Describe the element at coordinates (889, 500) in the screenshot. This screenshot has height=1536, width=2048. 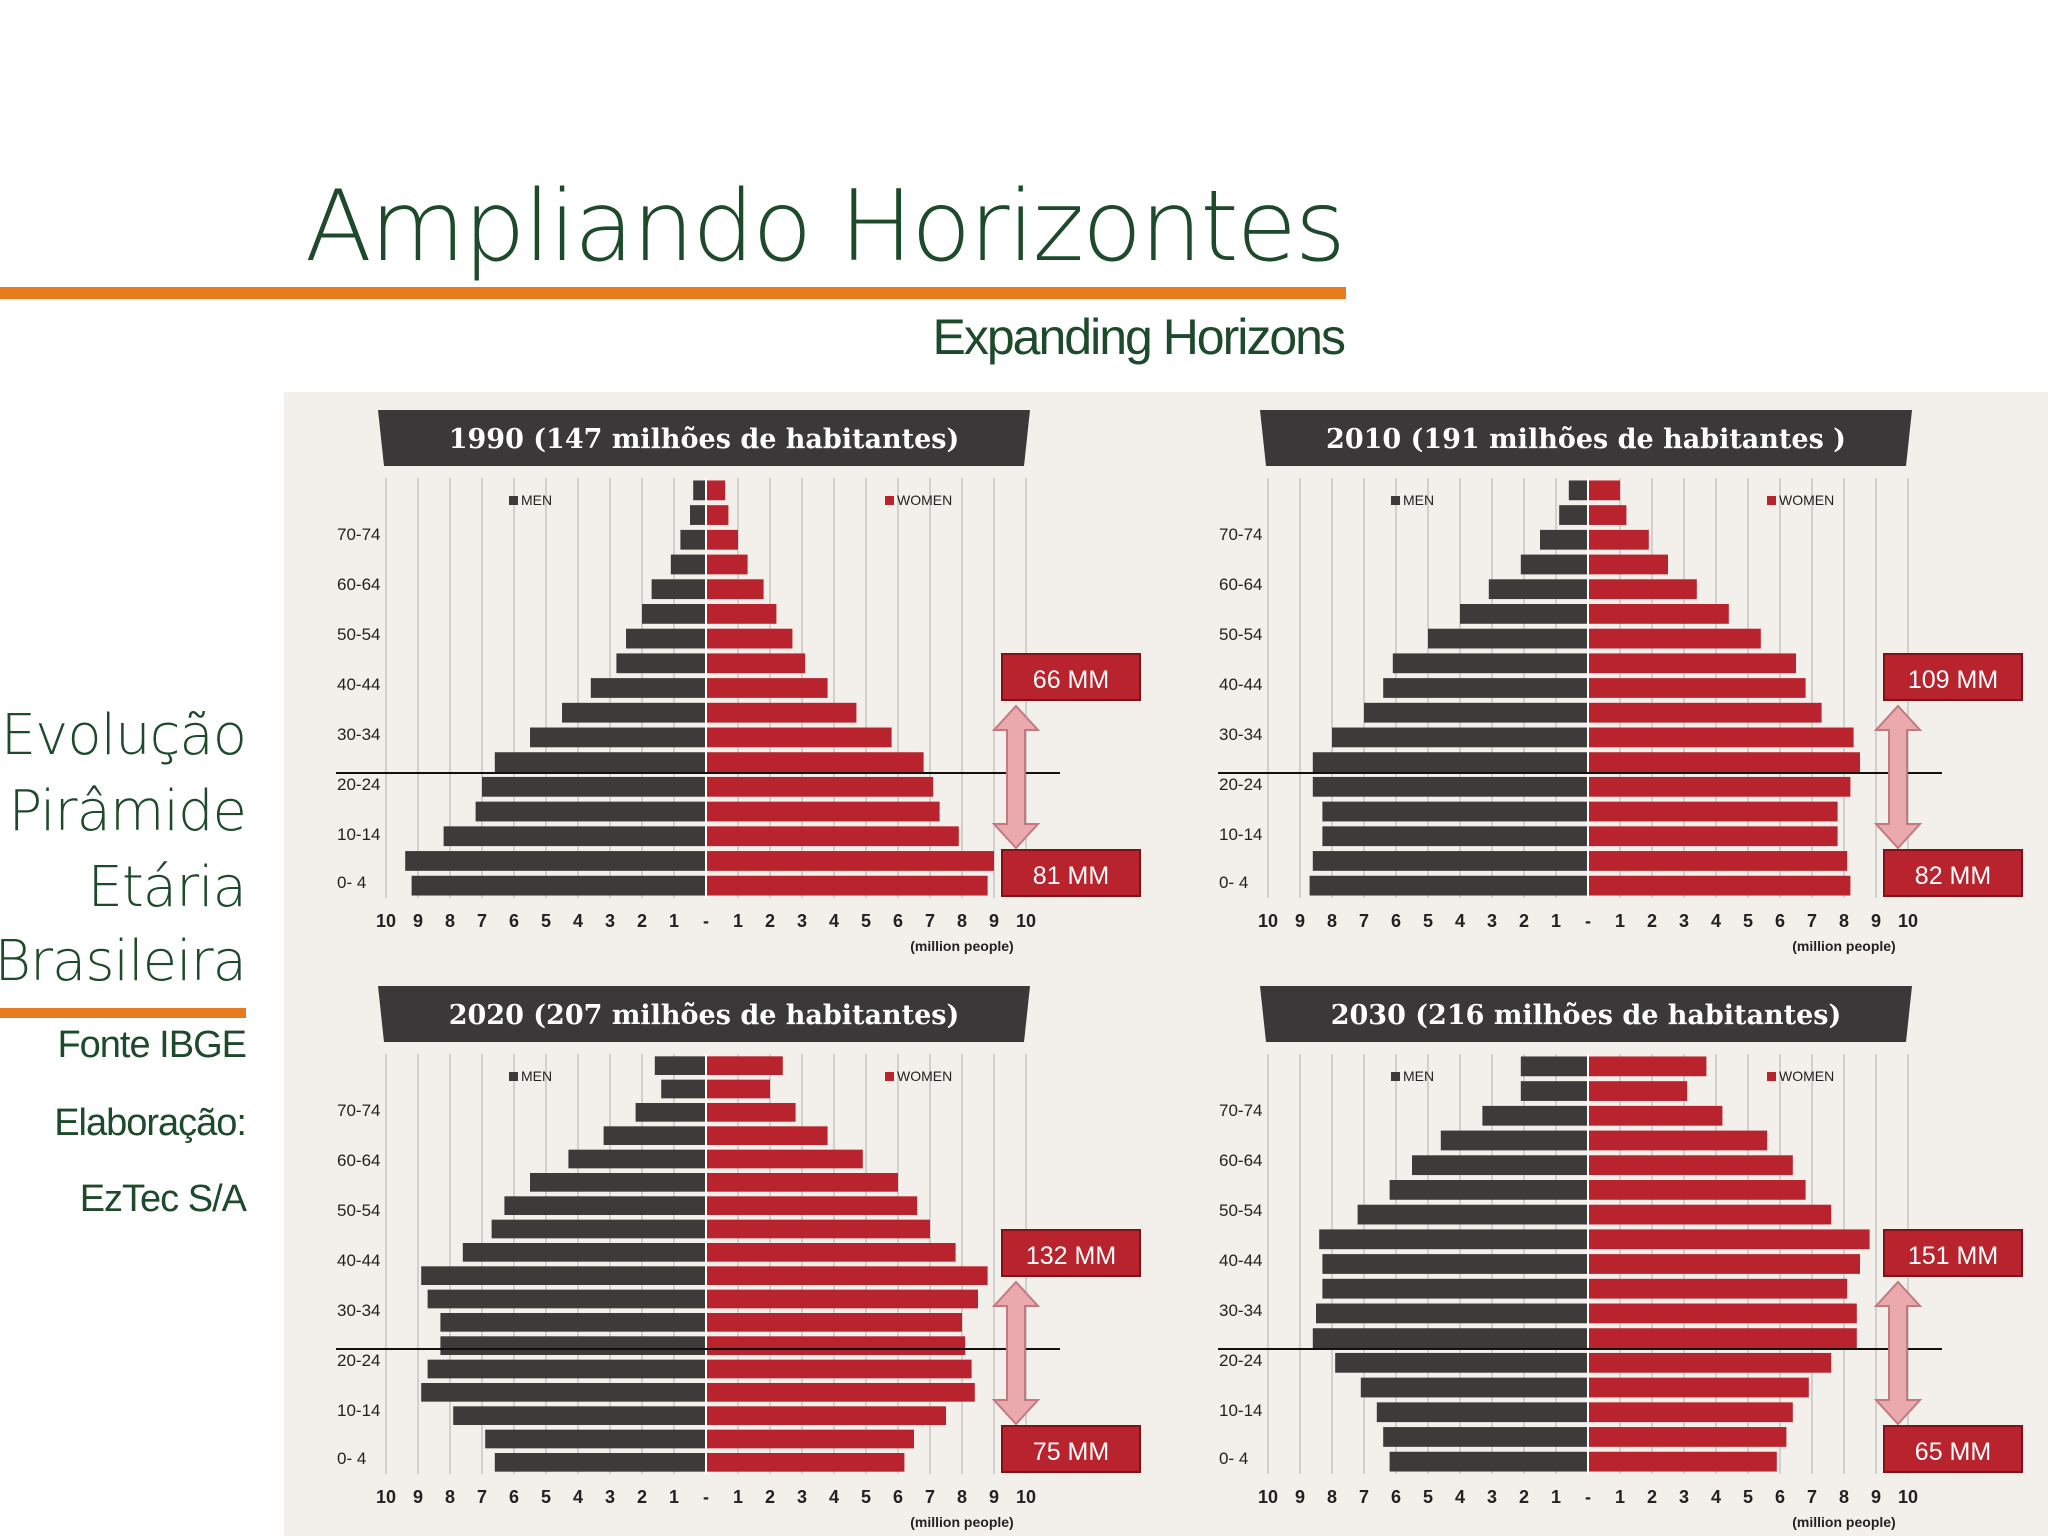
I see `legend-women-swatch` at that location.